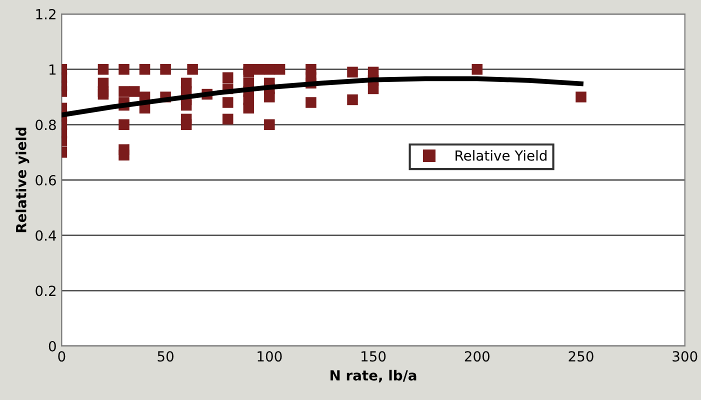  Describe the element at coordinates (166, 356) in the screenshot. I see `x-tick-label: 50` at that location.